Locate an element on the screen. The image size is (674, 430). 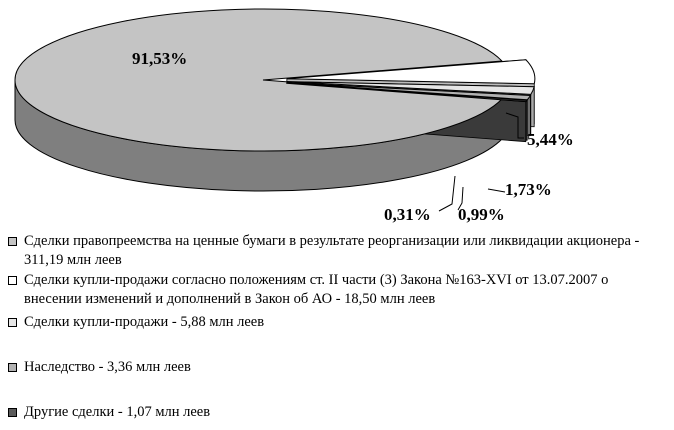
legend-text: Наследство - 3,36 млн леев is located at coordinates (107, 367).